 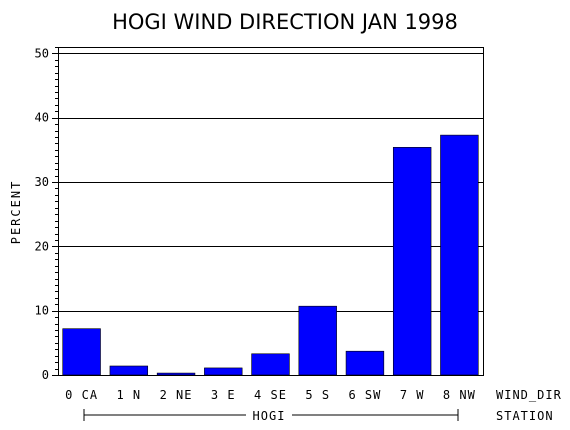 I want to click on y-ticks: 0 10 20 30 40 50, so click(x=46, y=214).